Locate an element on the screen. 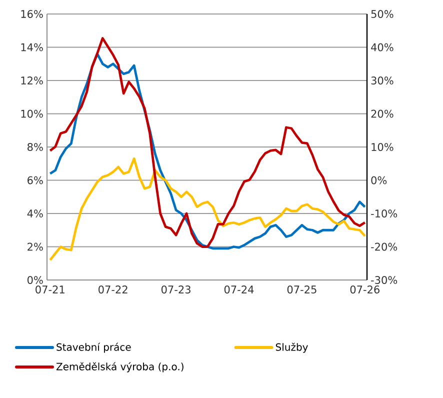 This screenshot has height=398, width=443. y2-tick-label: 40% is located at coordinates (382, 47).